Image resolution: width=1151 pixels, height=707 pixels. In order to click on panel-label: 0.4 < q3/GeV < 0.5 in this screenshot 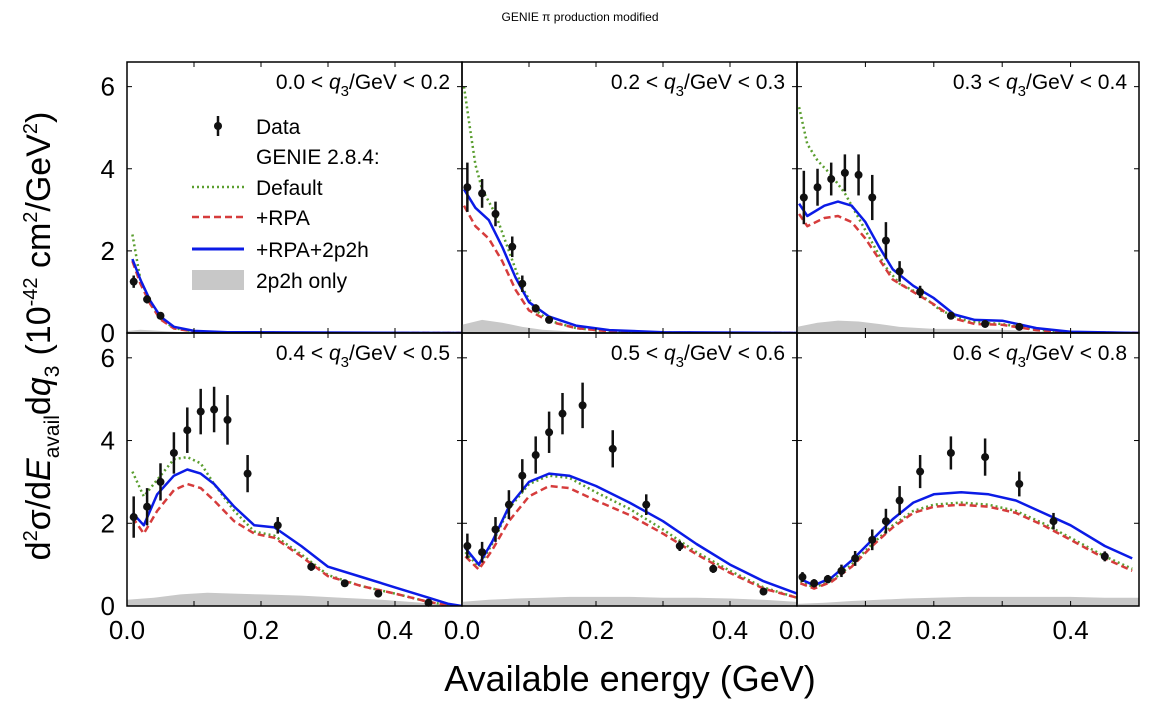, I will do `click(363, 356)`.